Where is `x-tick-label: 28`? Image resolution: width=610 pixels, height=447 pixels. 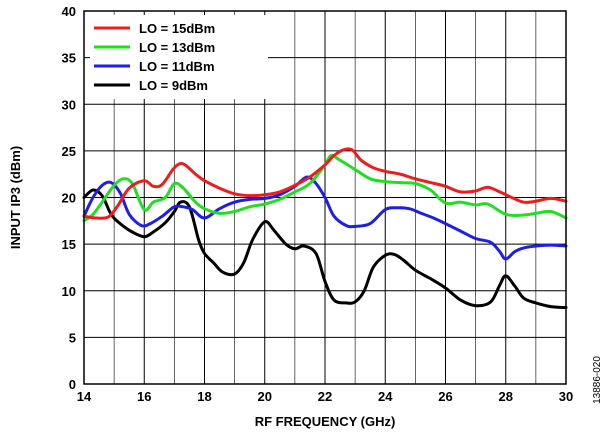
x-tick-label: 28 is located at coordinates (506, 396).